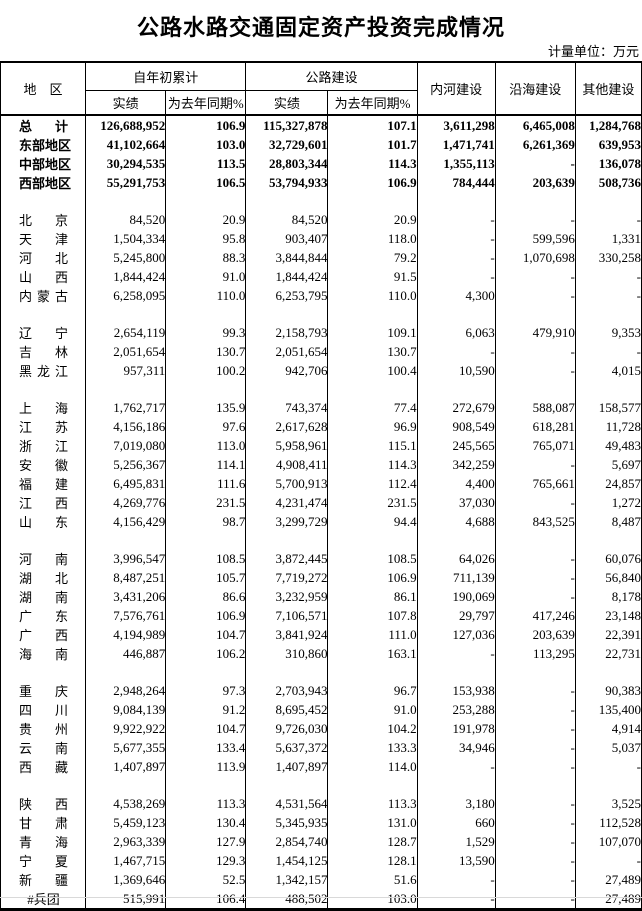 The width and height of the screenshot is (642, 911). I want to click on cell-highway-actual: 5,637,372, so click(287, 747).